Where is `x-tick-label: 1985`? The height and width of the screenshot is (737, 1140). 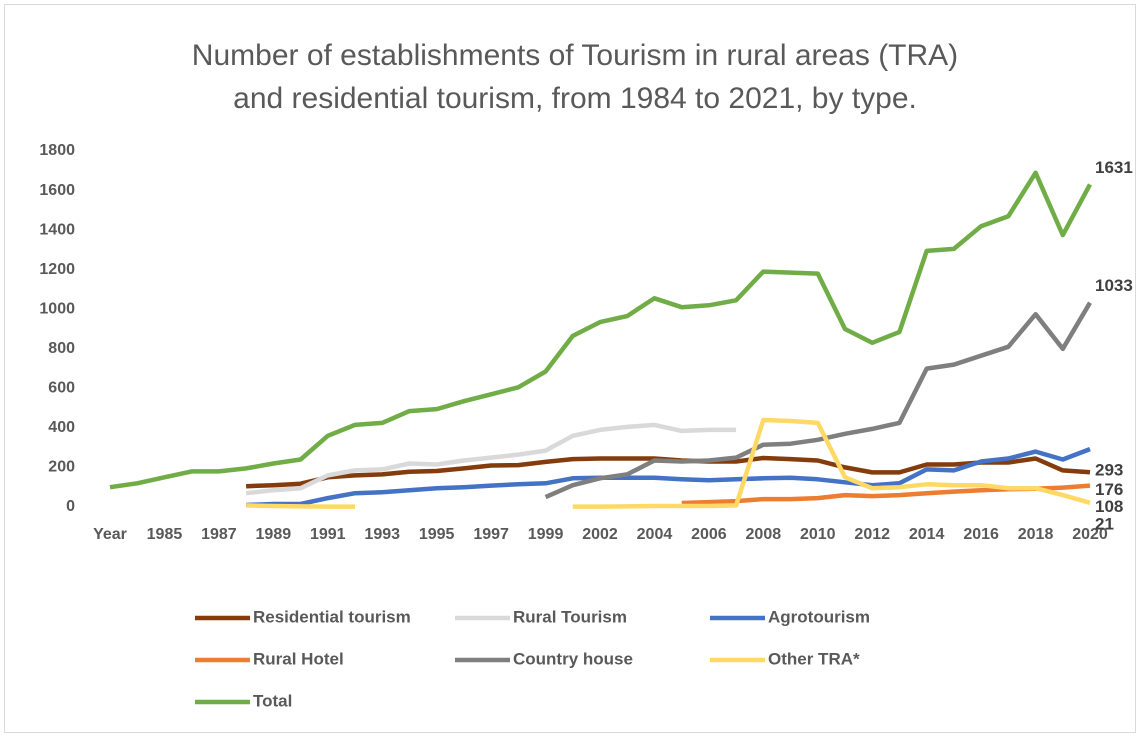
x-tick-label: 1985 is located at coordinates (165, 534).